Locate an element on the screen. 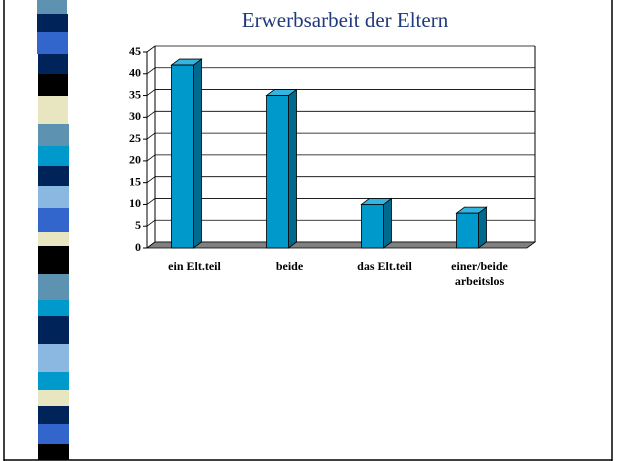  chart-title: Erwerbsarbeit der Eltern is located at coordinates (345, 20).